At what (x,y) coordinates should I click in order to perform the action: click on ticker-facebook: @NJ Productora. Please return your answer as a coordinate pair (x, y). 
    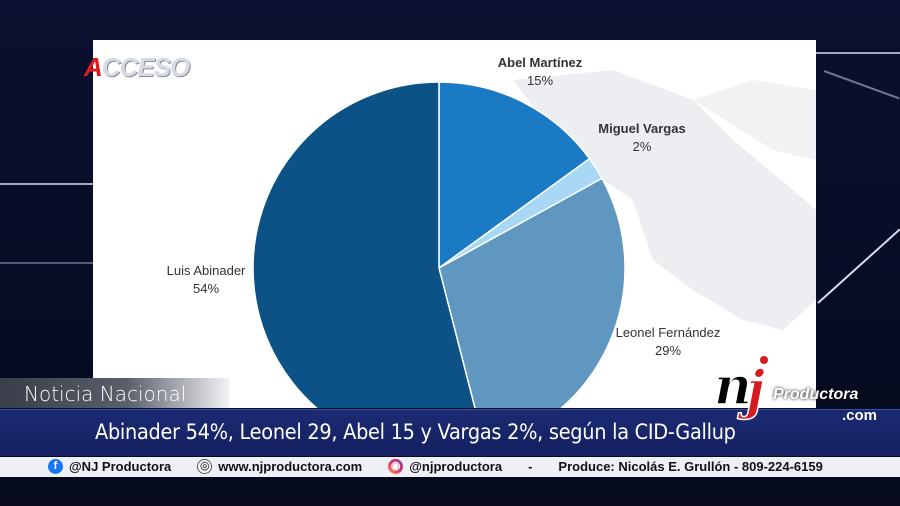
    Looking at the image, I should click on (120, 466).